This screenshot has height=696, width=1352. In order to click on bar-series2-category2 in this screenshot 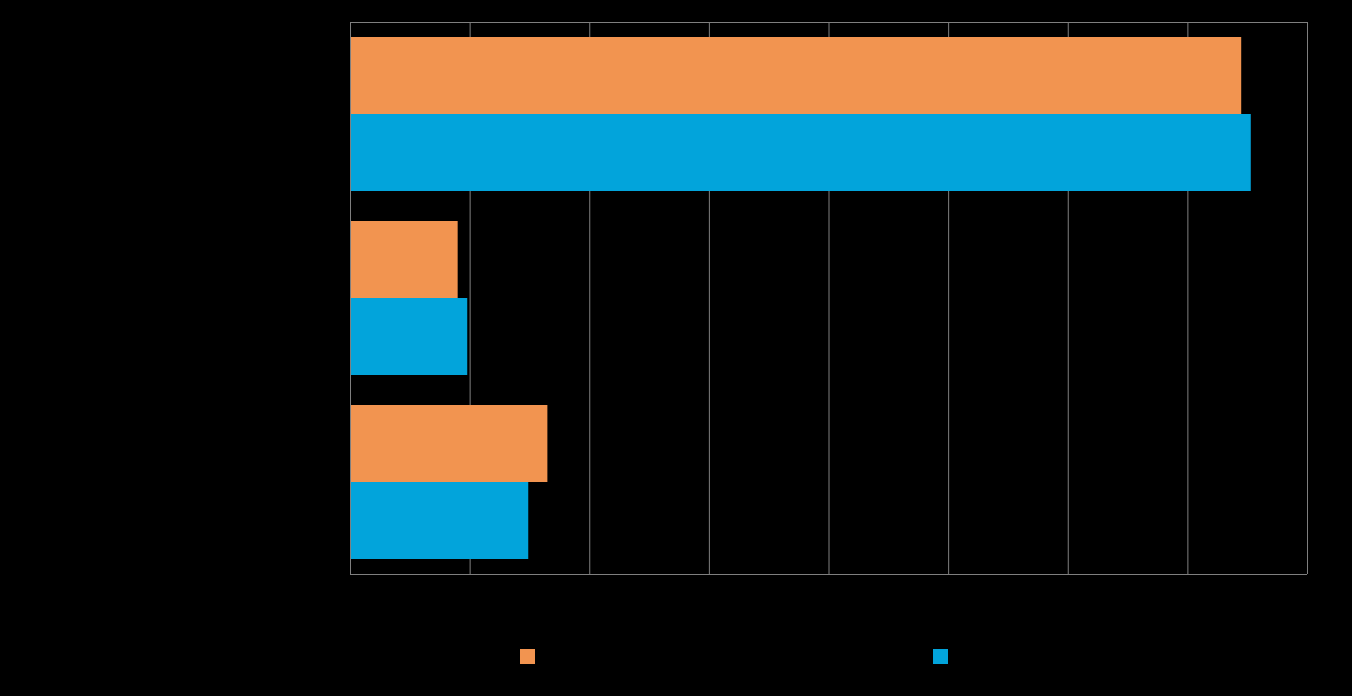, I will do `click(409, 336)`.